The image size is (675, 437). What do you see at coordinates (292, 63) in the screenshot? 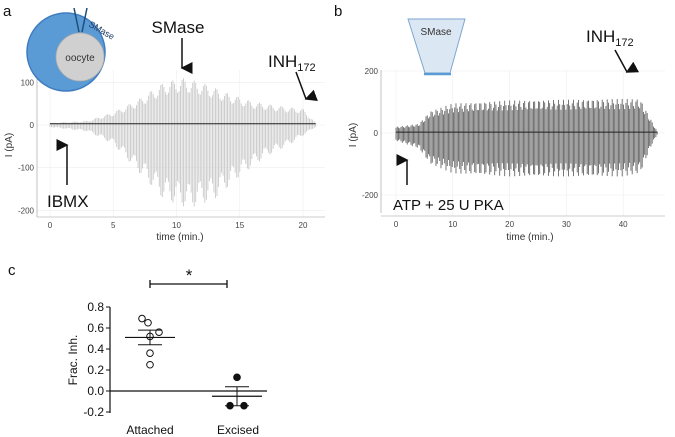
I see `inh-annotation-a: INH172` at bounding box center [292, 63].